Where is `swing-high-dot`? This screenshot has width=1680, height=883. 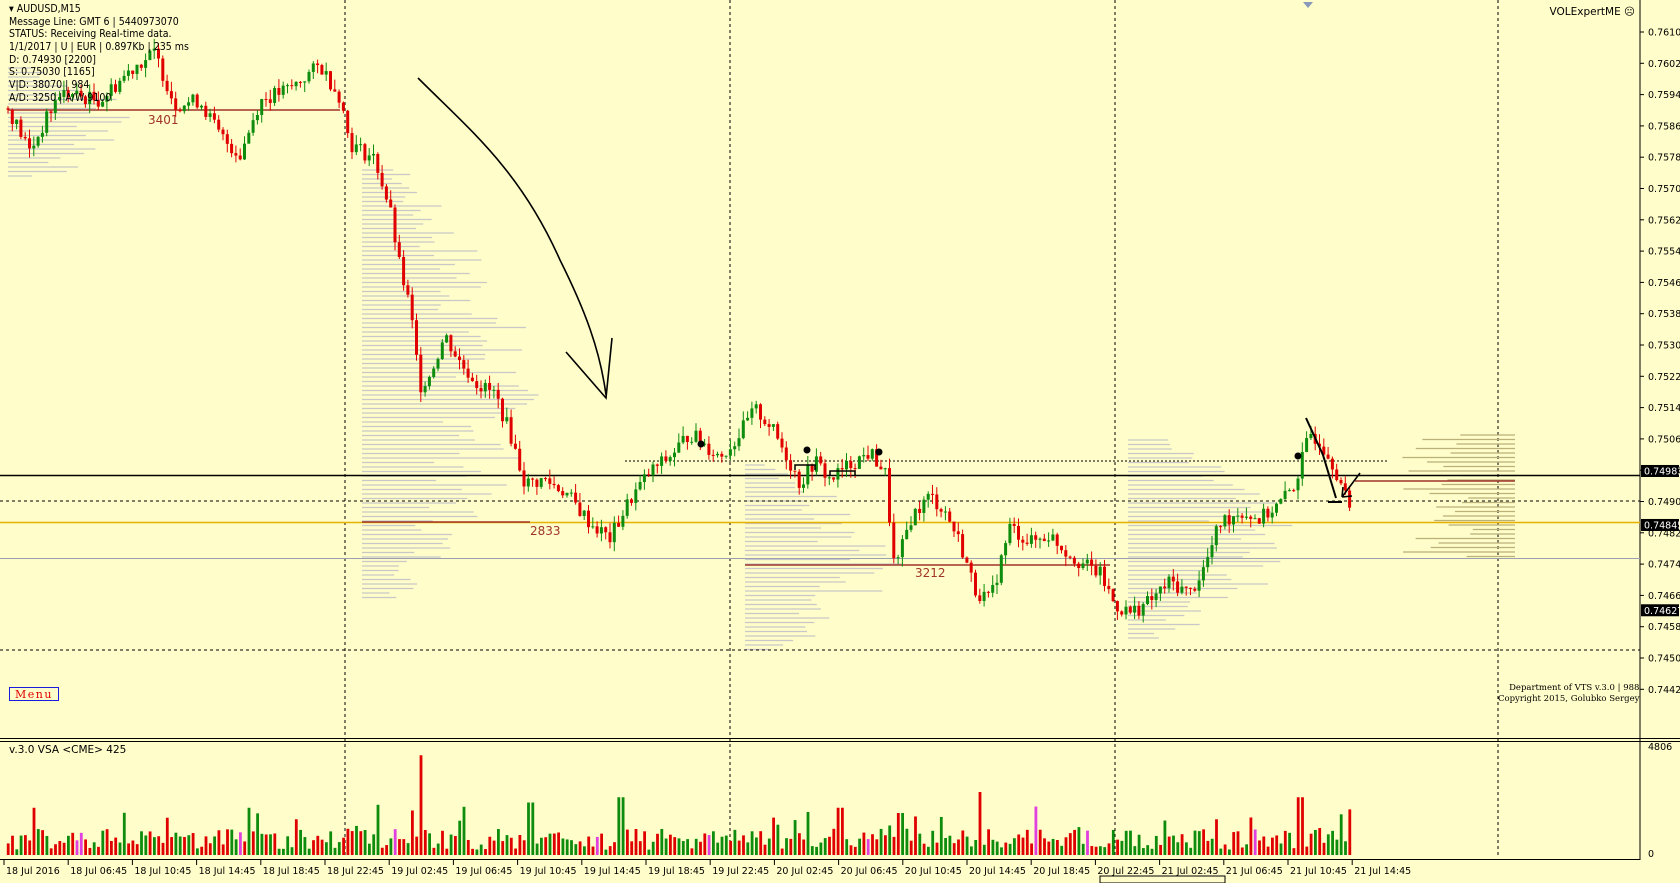 swing-high-dot is located at coordinates (879, 452).